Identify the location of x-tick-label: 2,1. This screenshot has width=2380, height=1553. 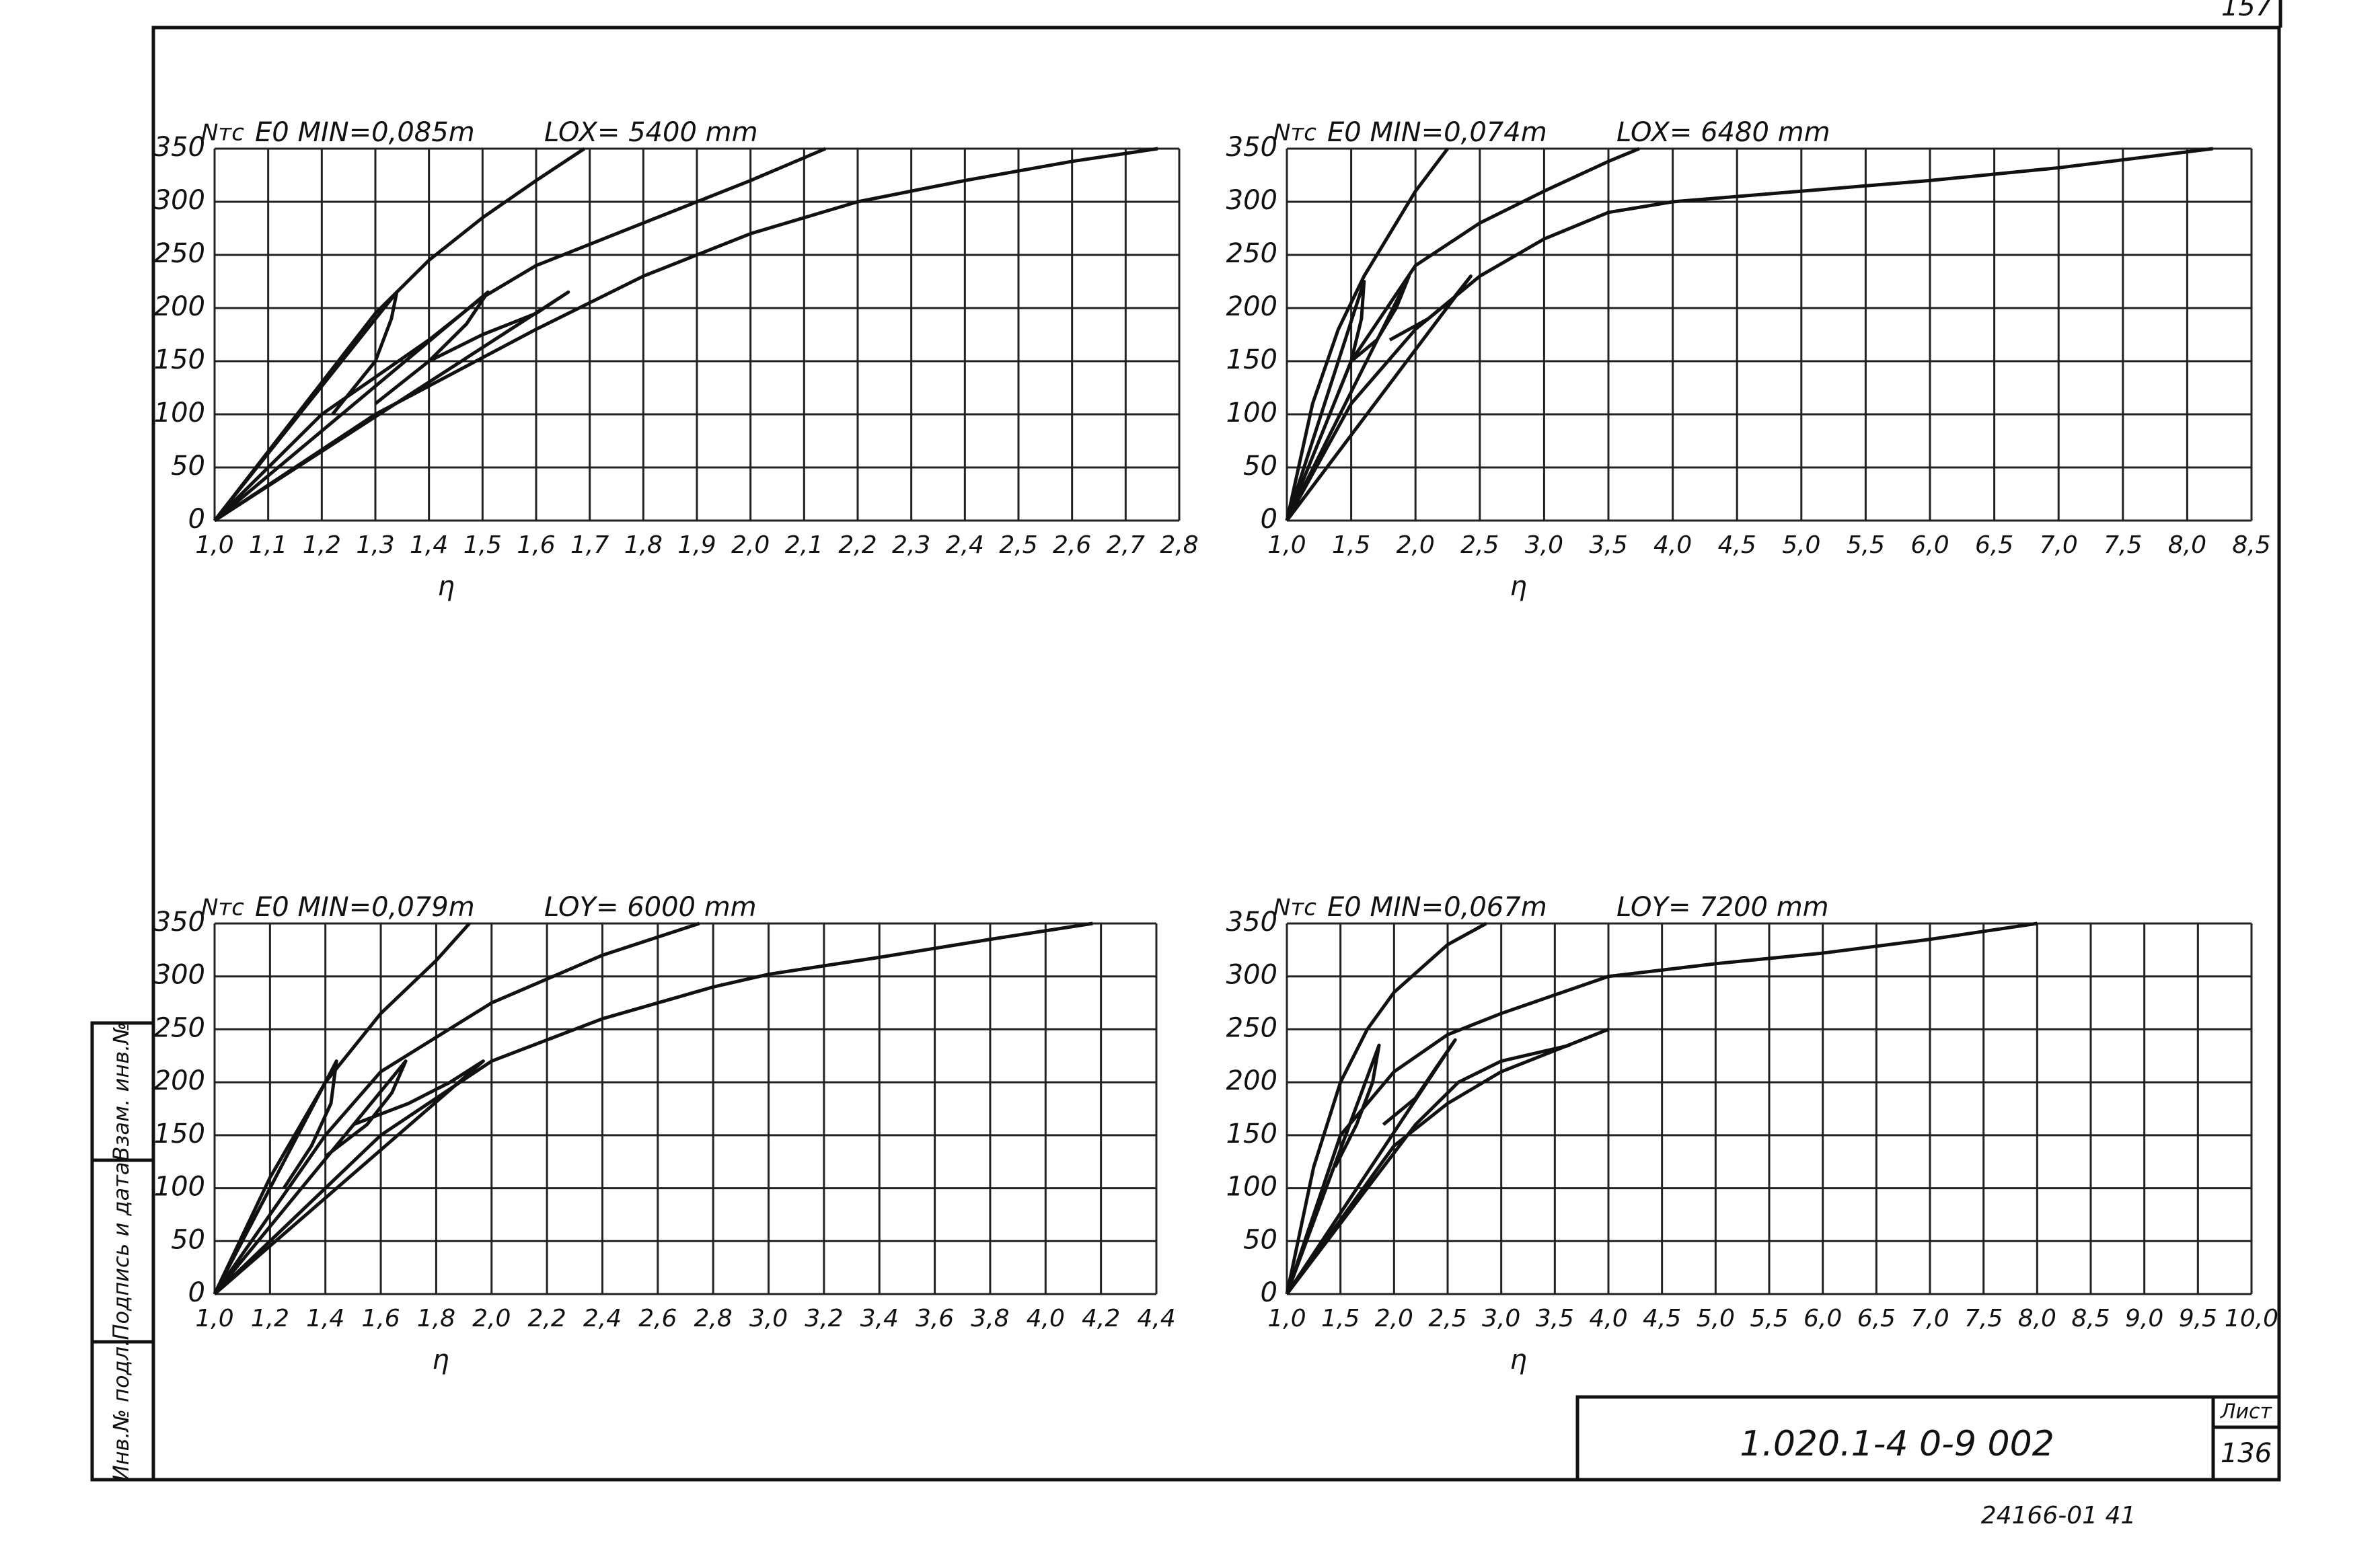
(804, 545).